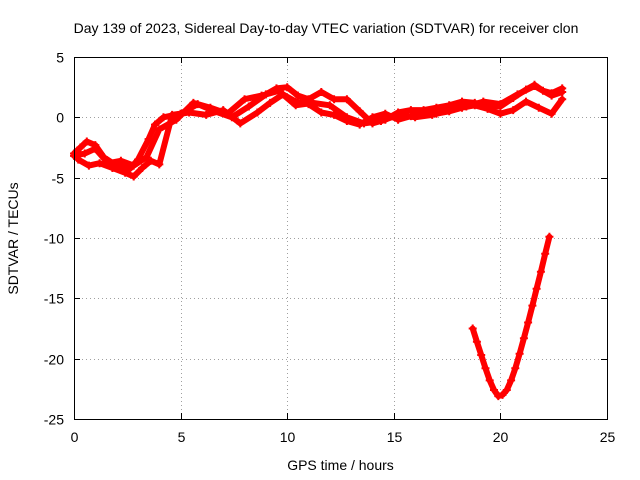 The height and width of the screenshot is (480, 640). What do you see at coordinates (13, 238) in the screenshot?
I see `y-axis-label: SDTVAR / TECUs` at bounding box center [13, 238].